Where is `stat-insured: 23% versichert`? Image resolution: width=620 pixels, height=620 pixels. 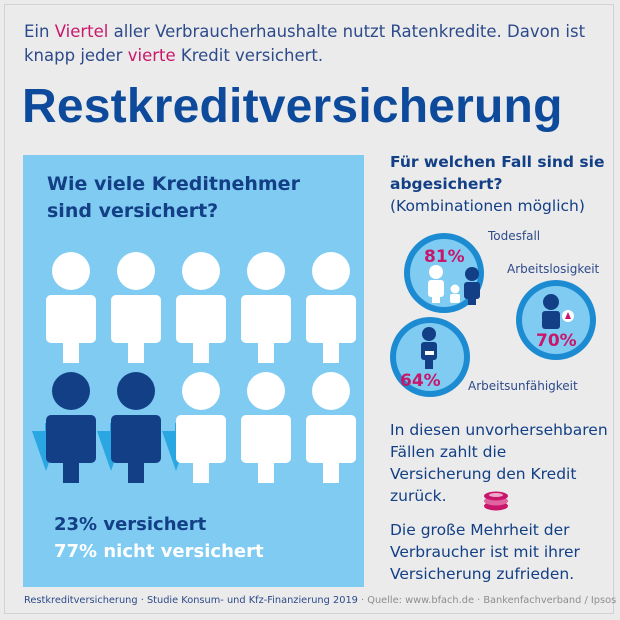
stat-insured: 23% versichert is located at coordinates (130, 524).